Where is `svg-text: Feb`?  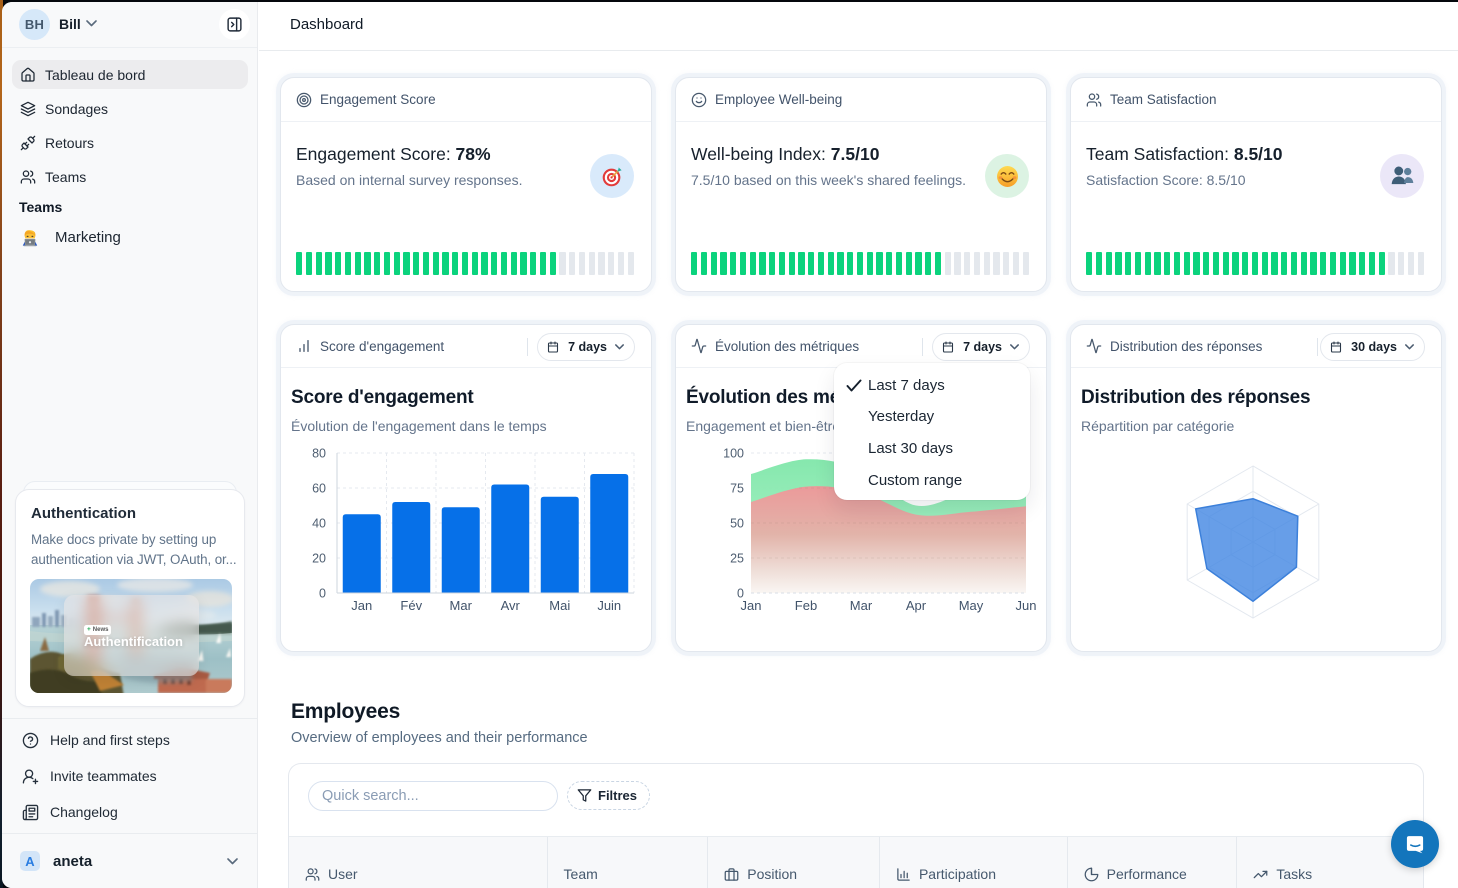 svg-text: Feb is located at coordinates (806, 605).